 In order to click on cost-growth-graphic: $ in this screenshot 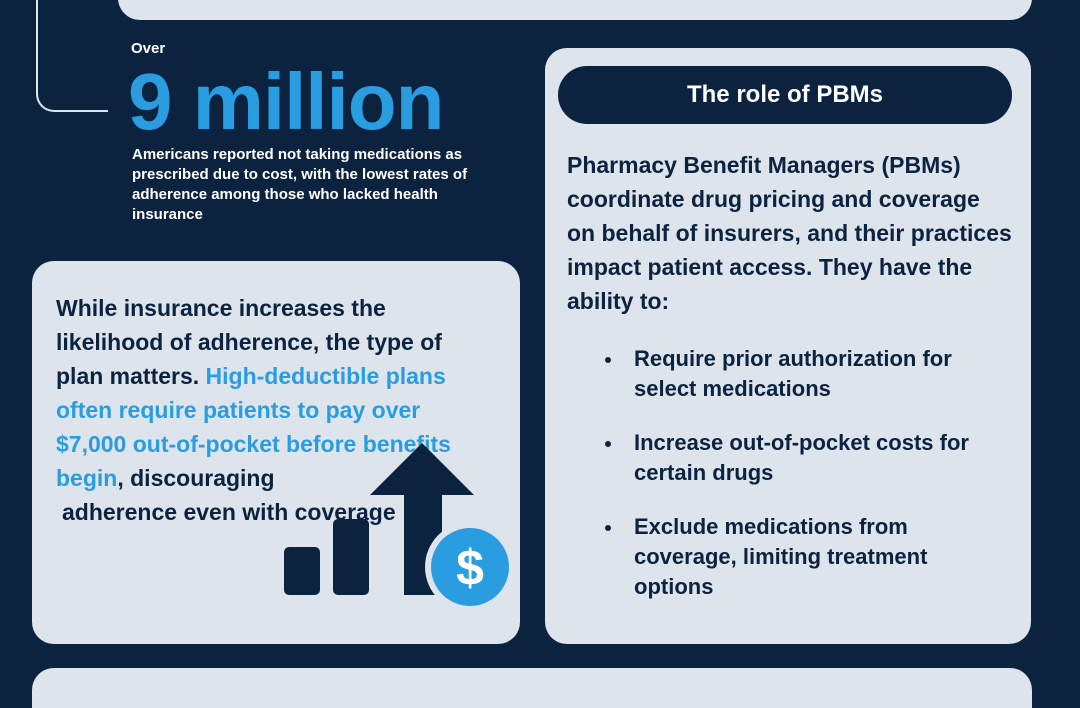, I will do `click(399, 527)`.